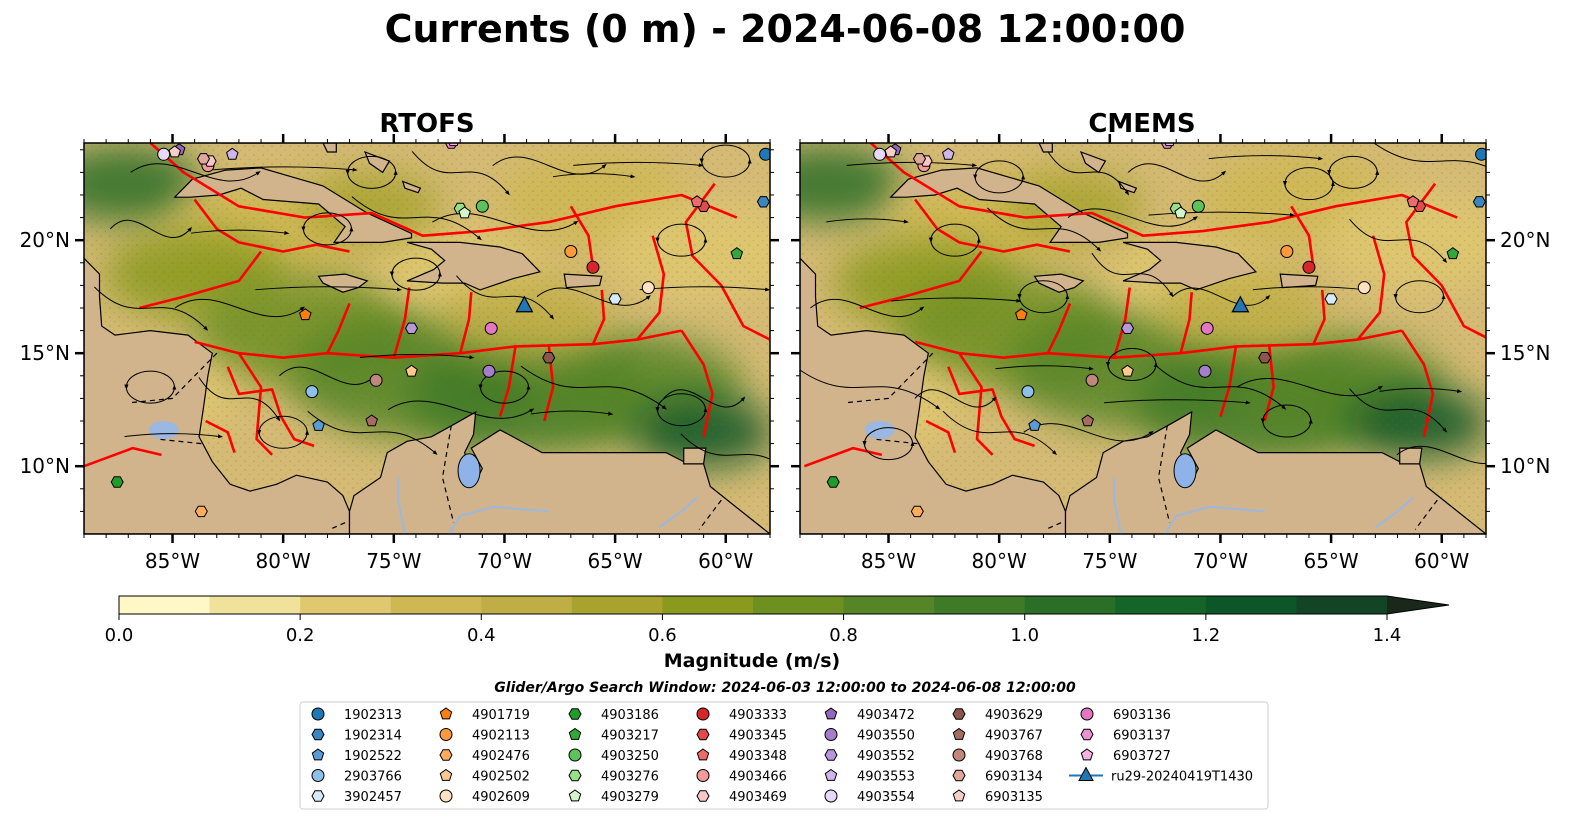  What do you see at coordinates (1141, 124) in the screenshot?
I see `panel-title-cmems: CMEMS` at bounding box center [1141, 124].